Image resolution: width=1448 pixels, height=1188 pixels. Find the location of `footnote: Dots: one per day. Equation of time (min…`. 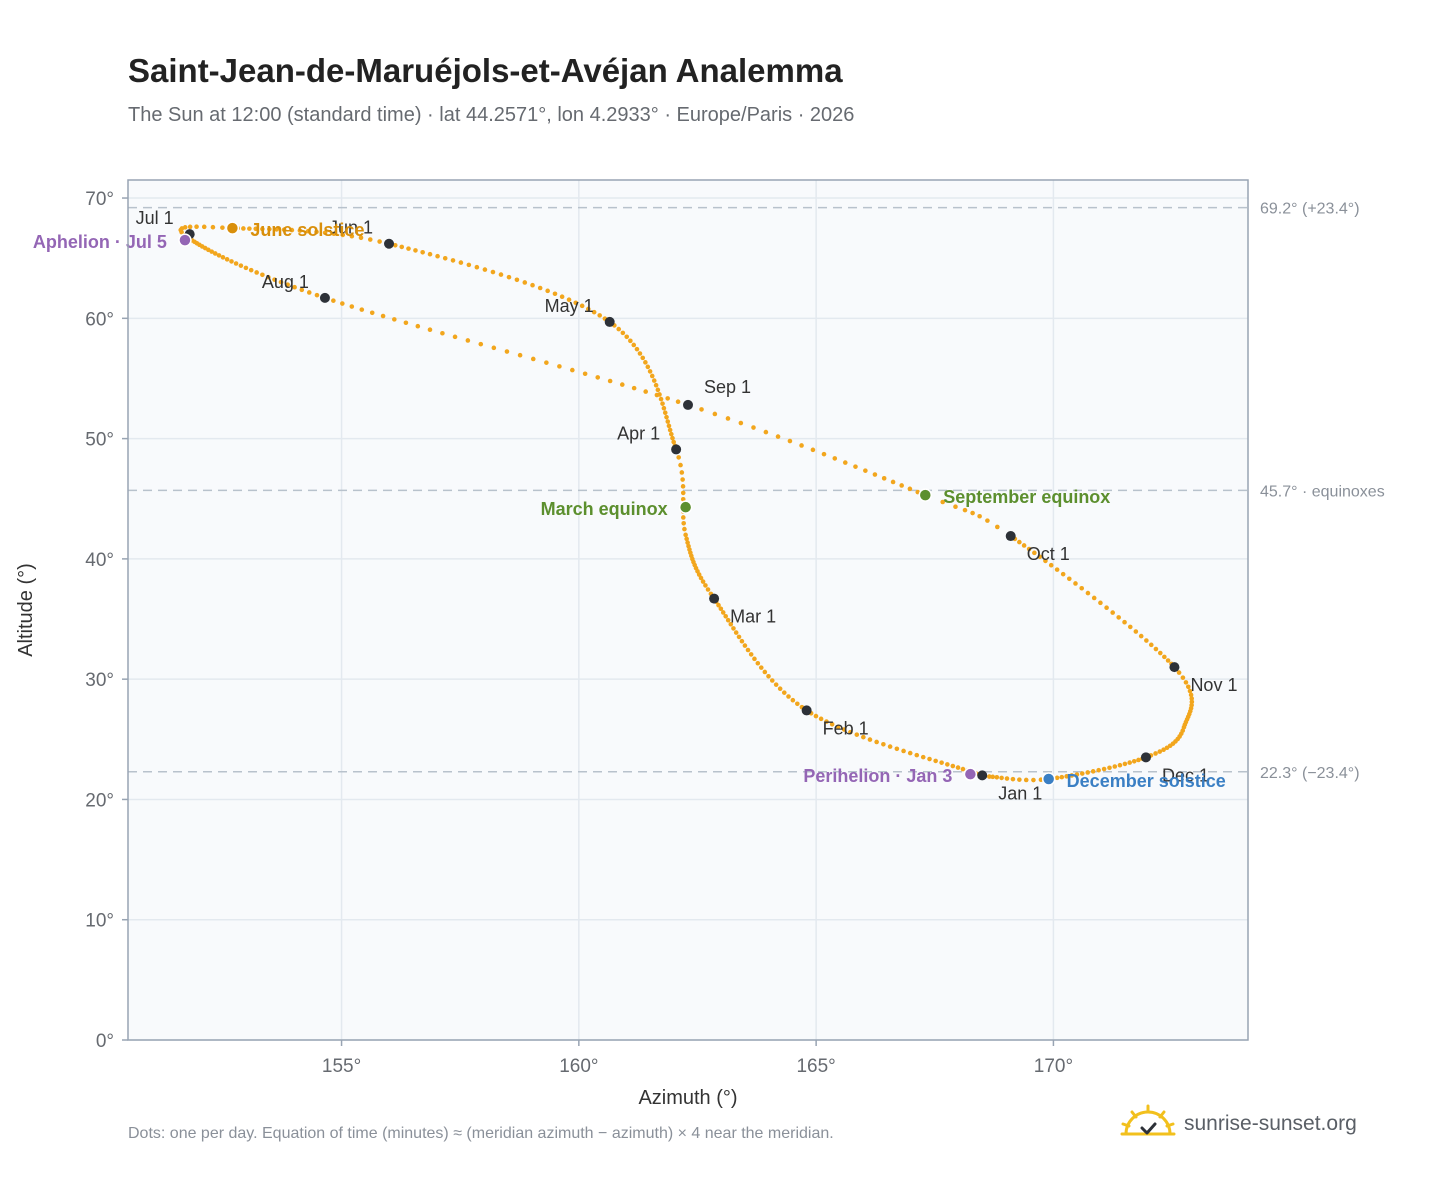

footnote: Dots: one per day. Equation of time (min… is located at coordinates (481, 1133).